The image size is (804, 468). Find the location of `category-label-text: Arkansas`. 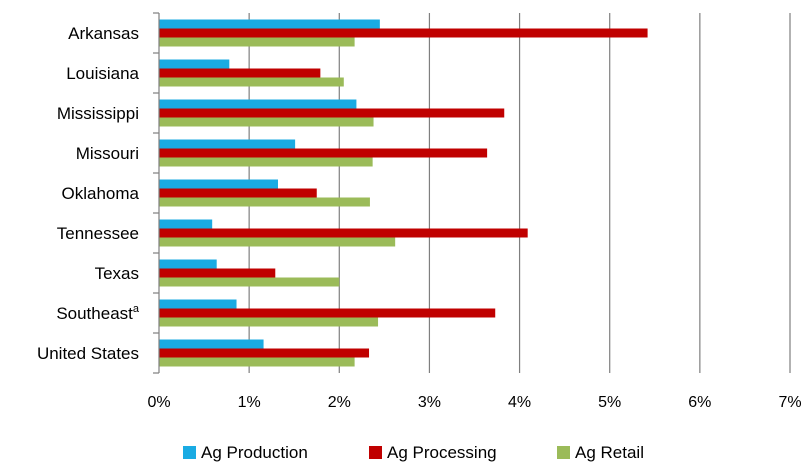

category-label-text: Arkansas is located at coordinates (103, 33).